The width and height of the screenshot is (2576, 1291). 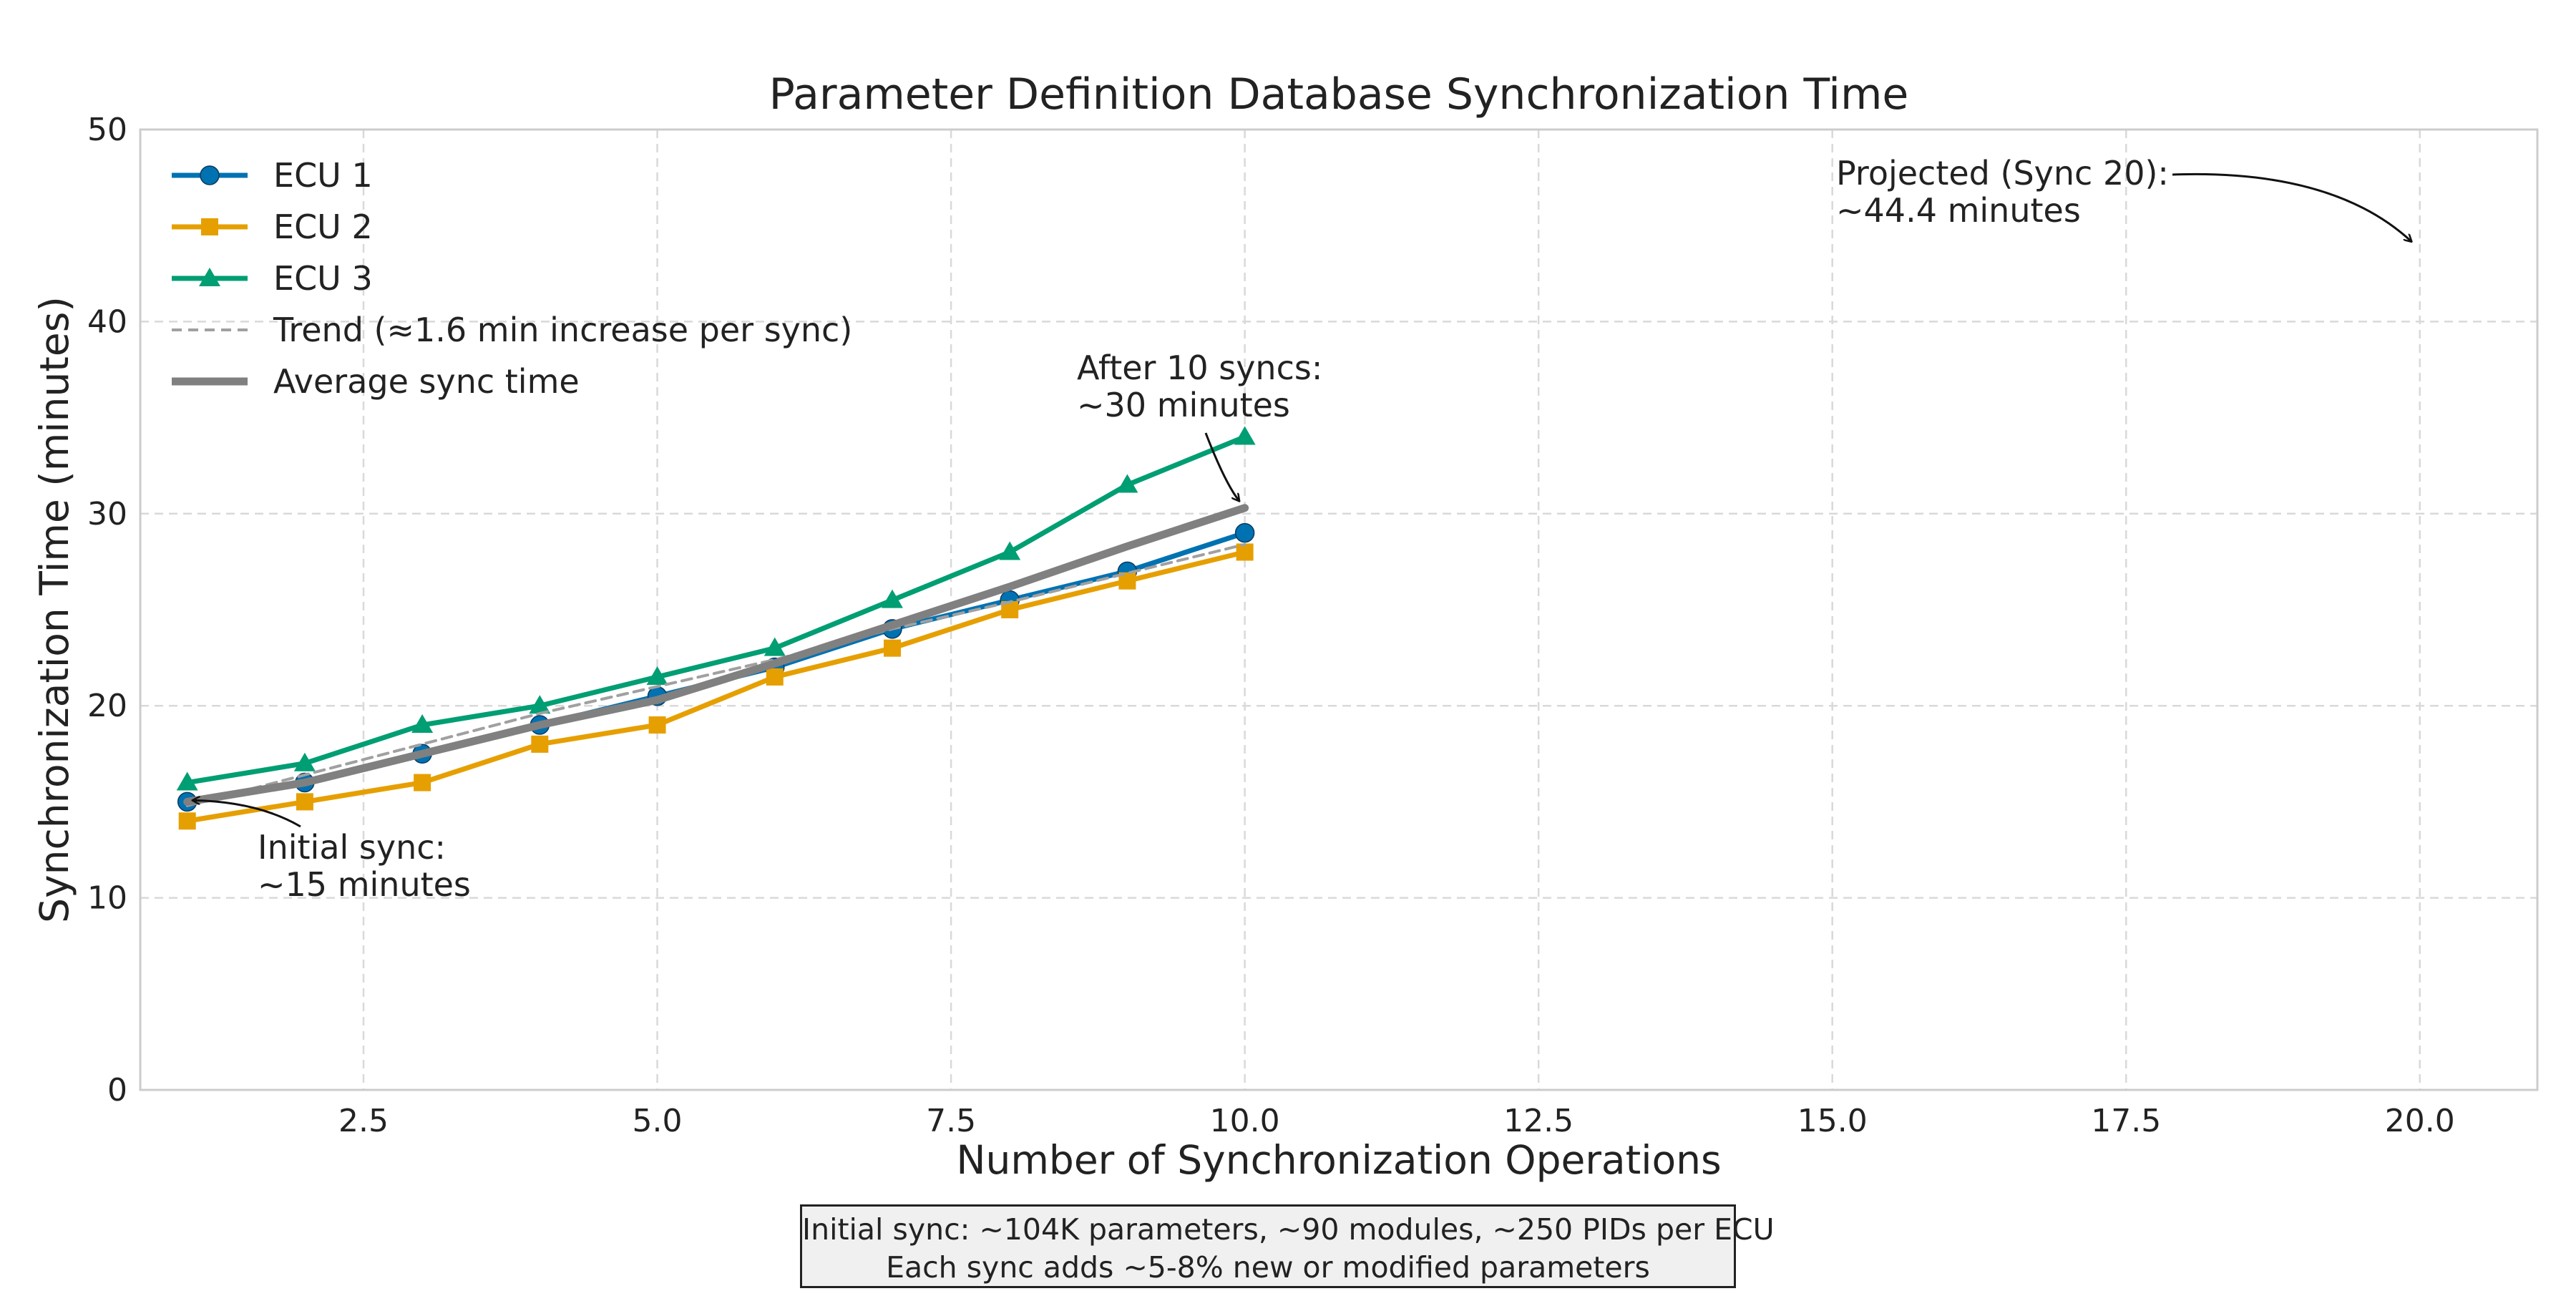 What do you see at coordinates (562, 330) in the screenshot?
I see `legend-label: Trend (≈1.6 min increase per sync)` at bounding box center [562, 330].